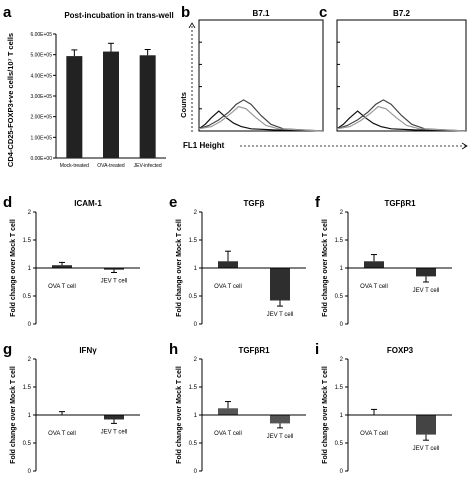  What do you see at coordinates (317, 349) in the screenshot?
I see `panel-letter: i` at bounding box center [317, 349].